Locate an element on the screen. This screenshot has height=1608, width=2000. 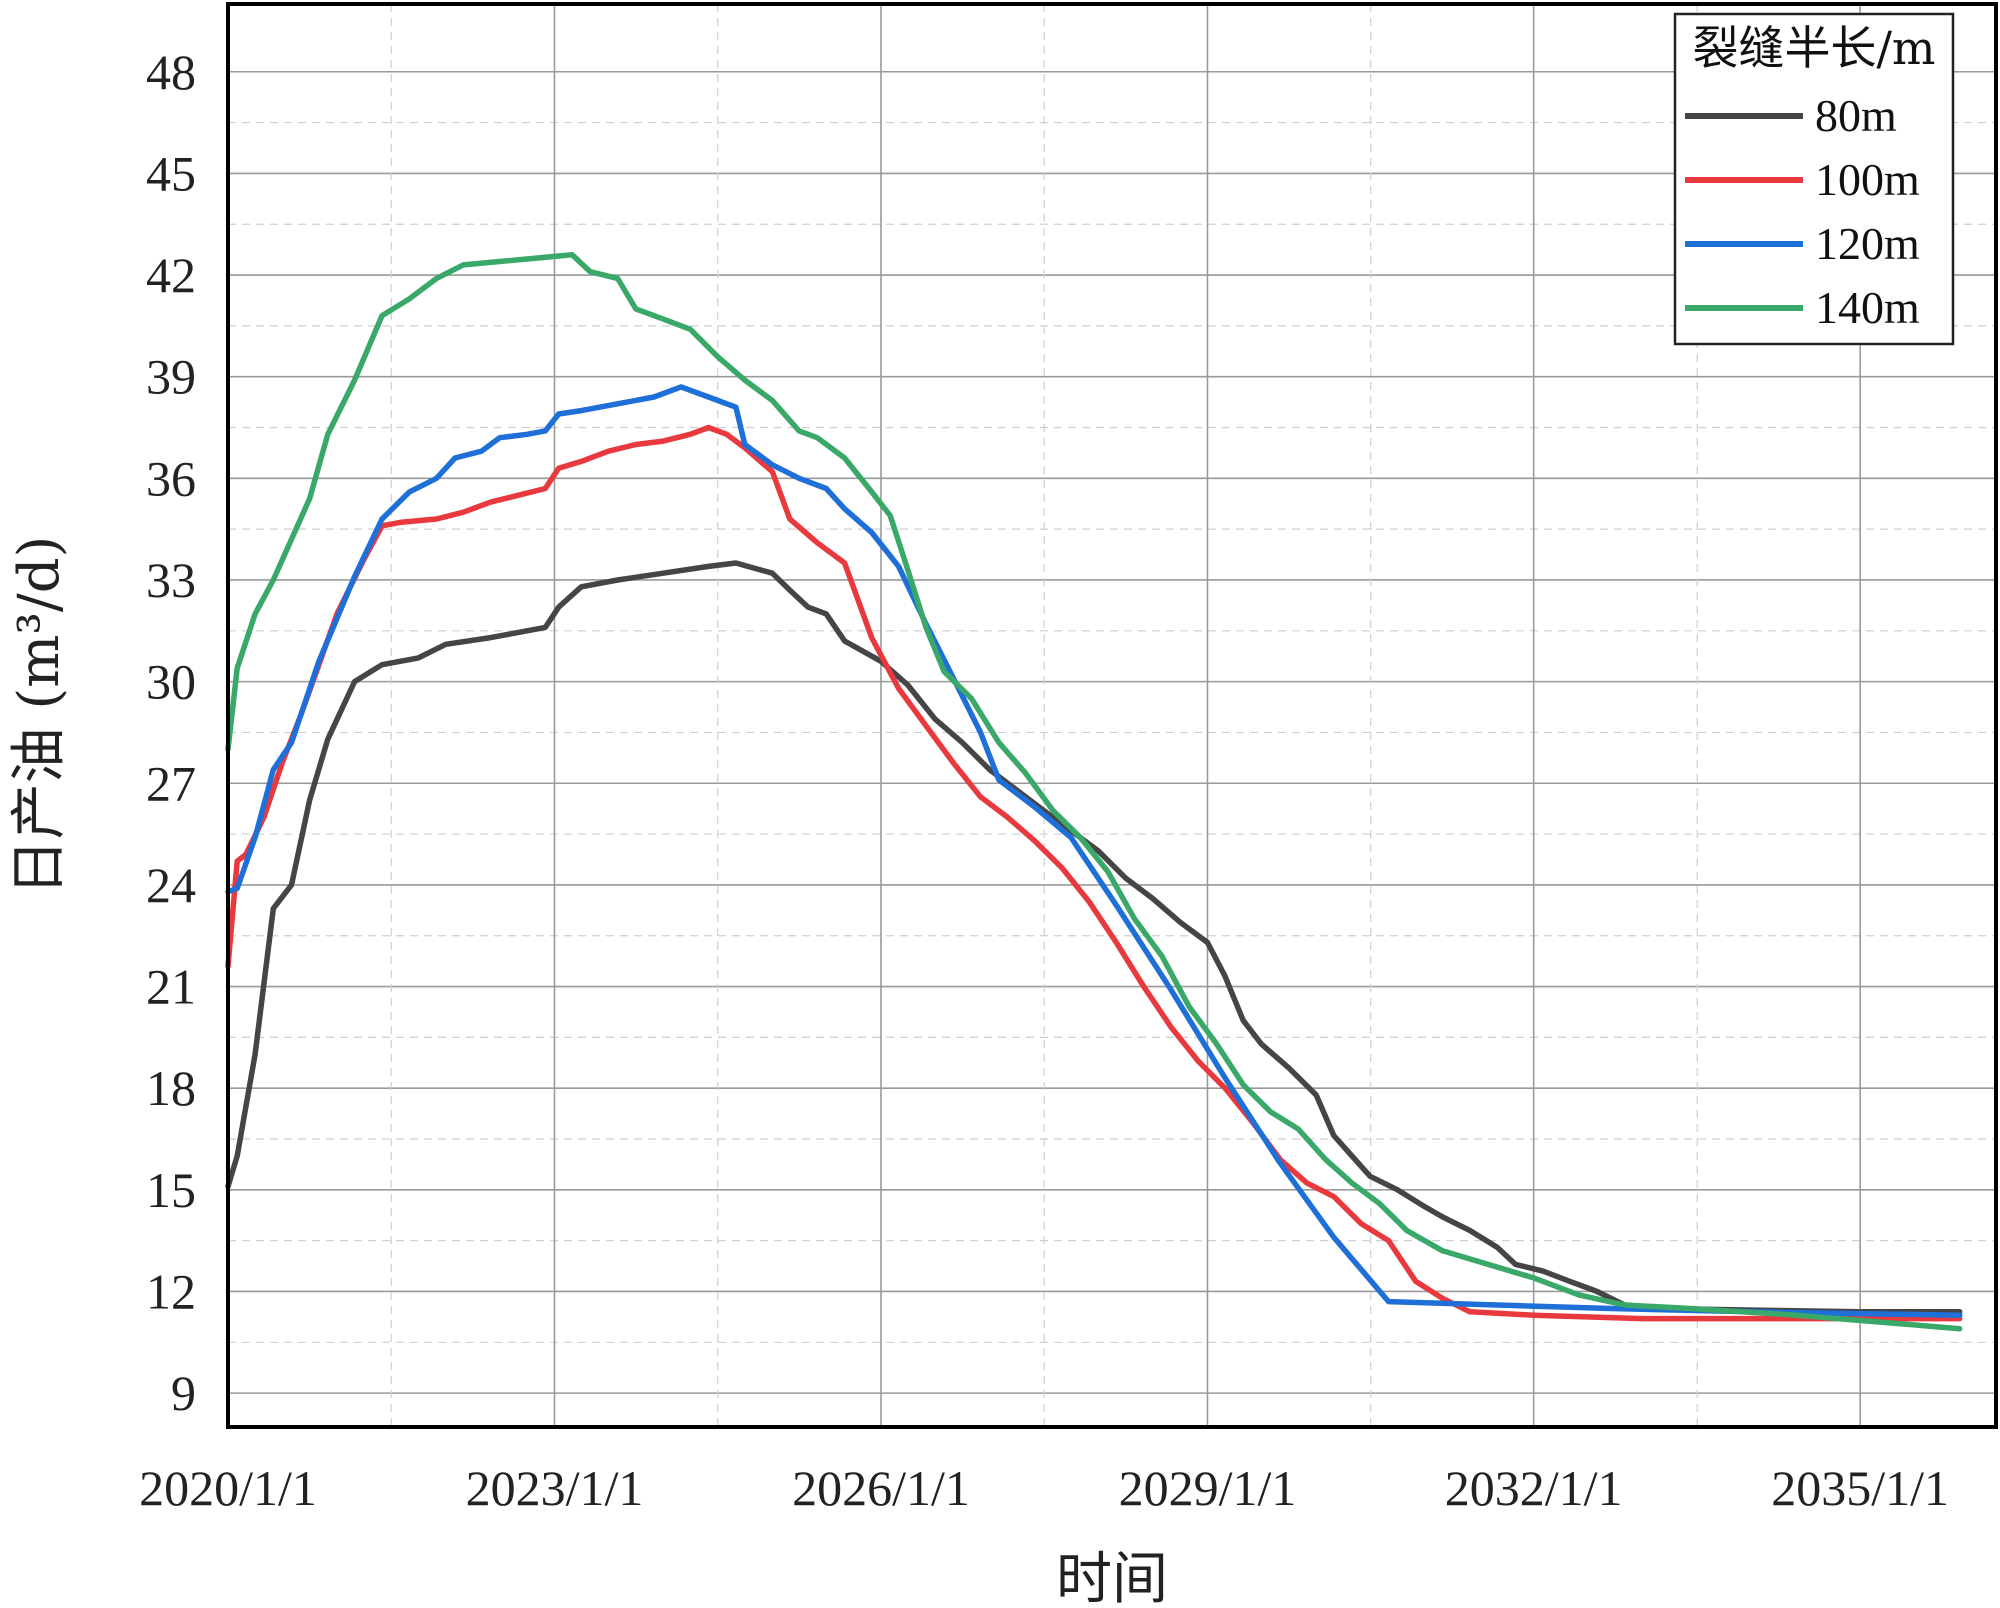
y-tick-label: 48 is located at coordinates (171, 72).